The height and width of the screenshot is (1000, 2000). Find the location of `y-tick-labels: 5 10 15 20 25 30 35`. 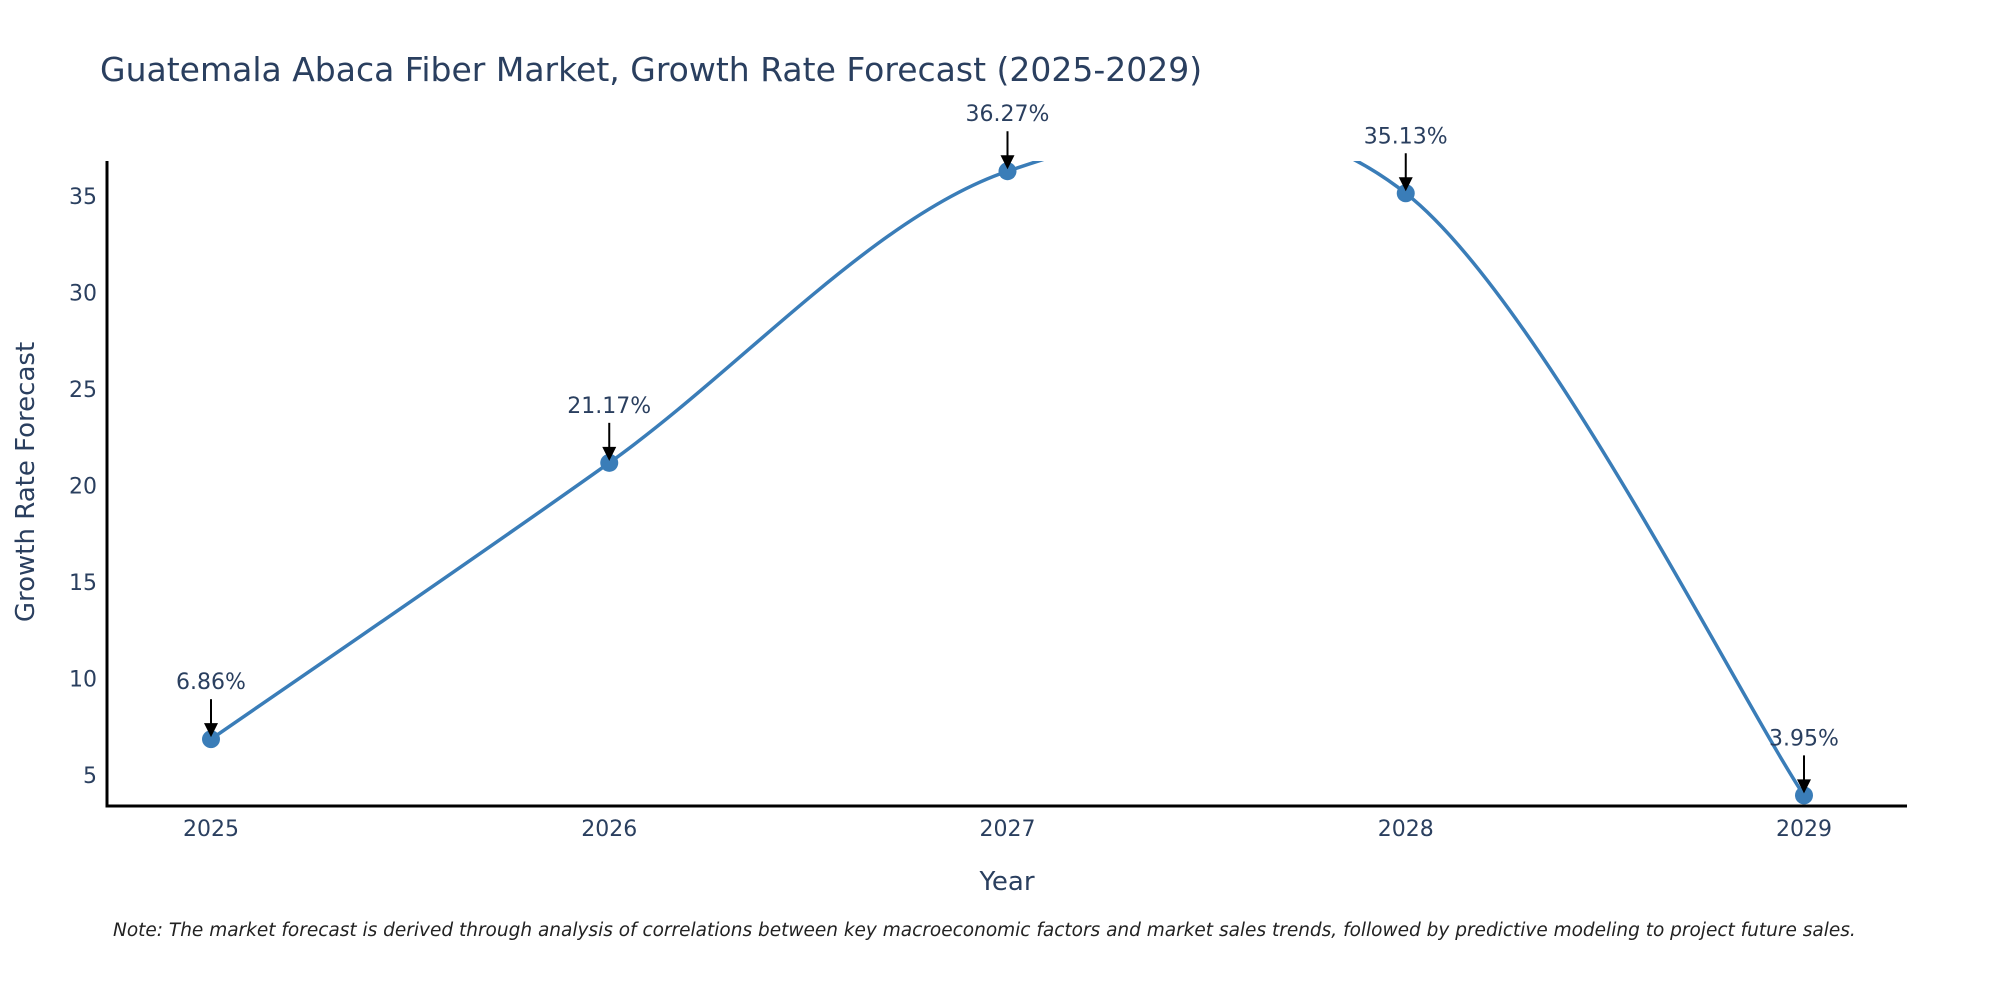

y-tick-labels: 5 10 15 20 25 30 35 is located at coordinates (83, 487).